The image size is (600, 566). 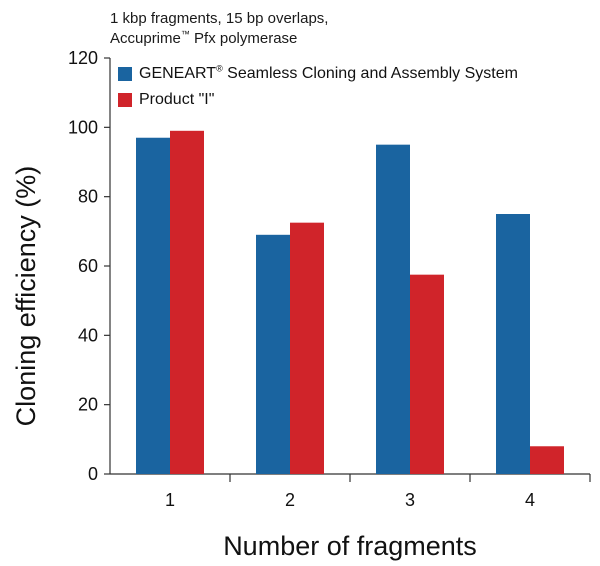 I want to click on y-tick-label-120: 120, so click(x=83, y=58).